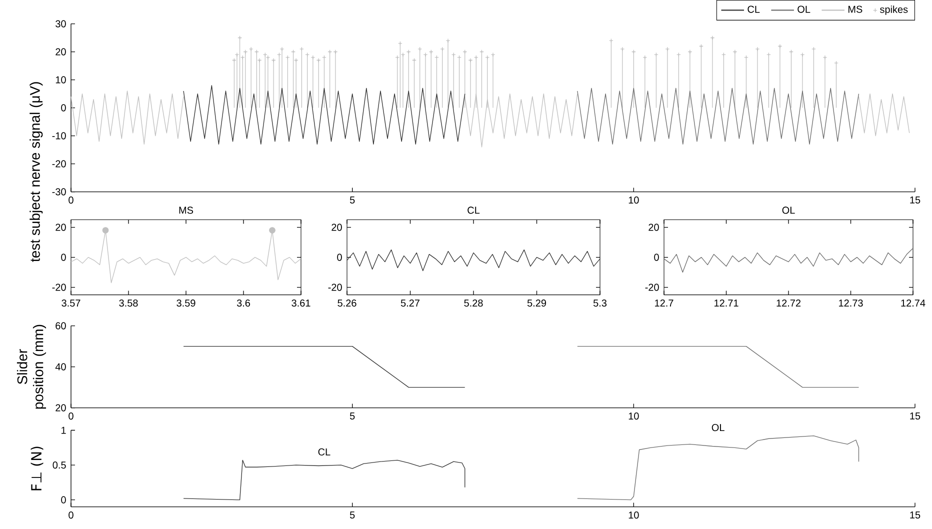 This screenshot has height=529, width=932. Describe the element at coordinates (788, 210) in the screenshot. I see `chart-title: OL` at that location.